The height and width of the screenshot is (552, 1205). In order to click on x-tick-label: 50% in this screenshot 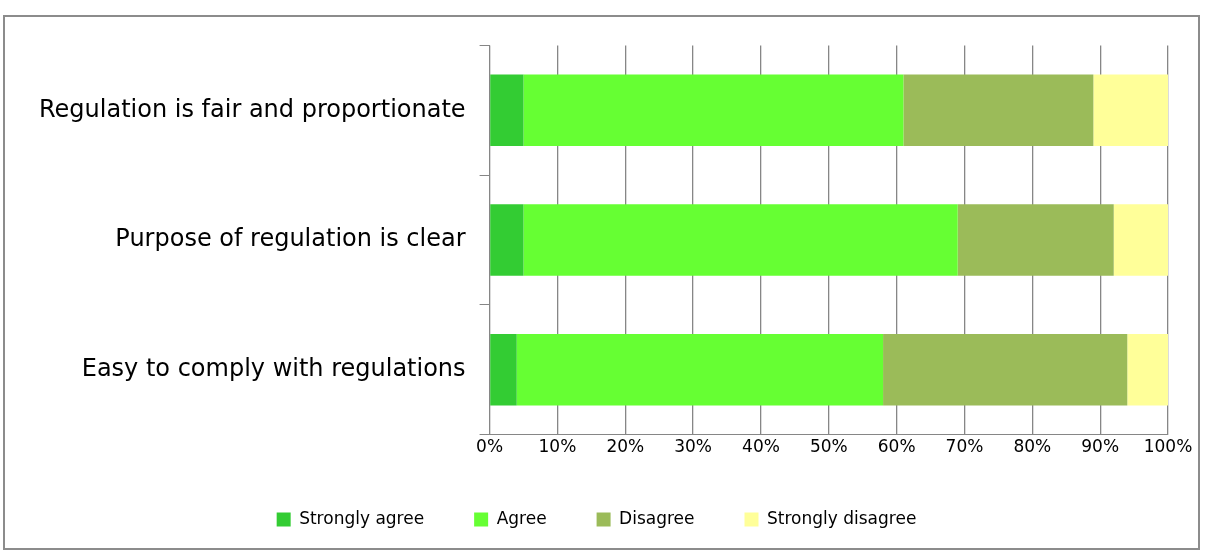, I will do `click(828, 446)`.